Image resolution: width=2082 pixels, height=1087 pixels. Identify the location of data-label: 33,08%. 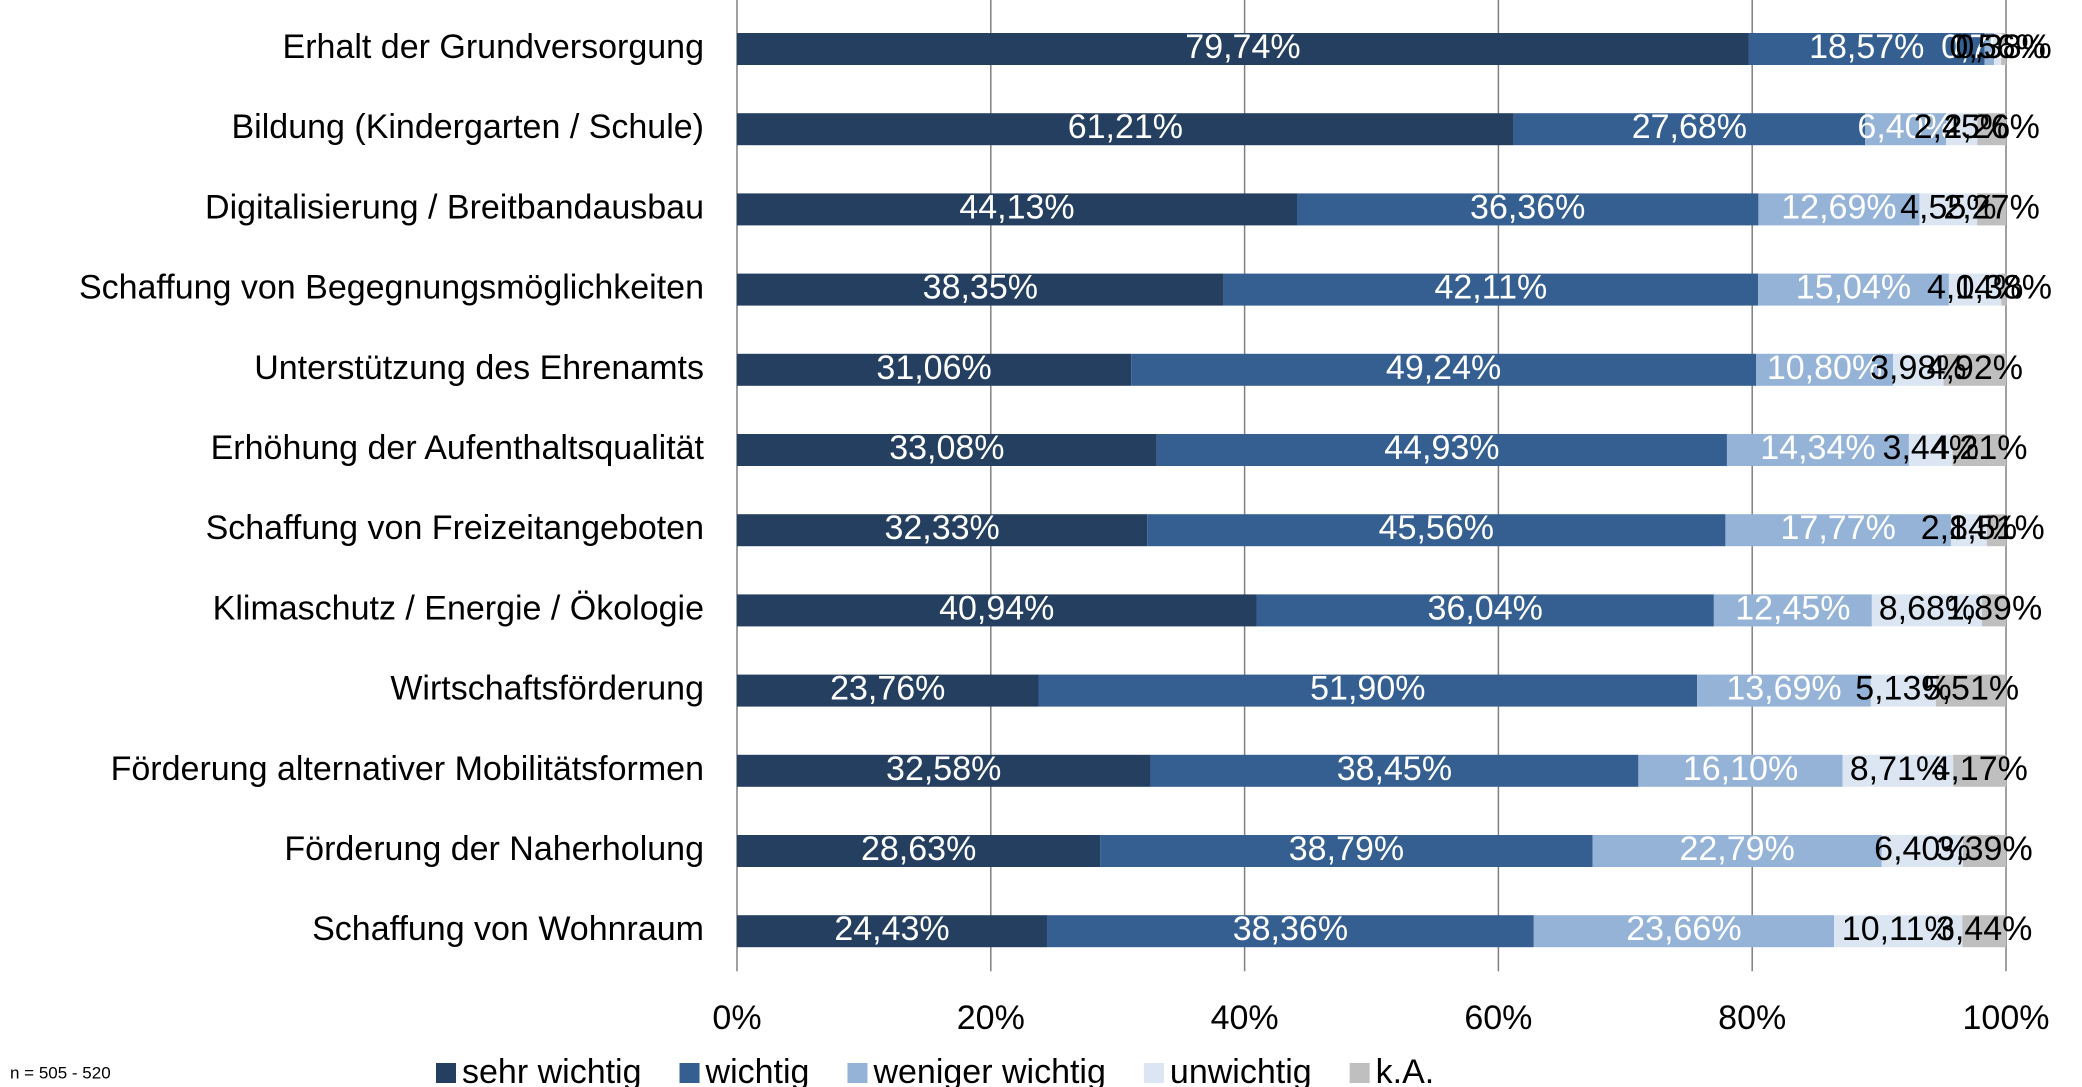
(946, 448).